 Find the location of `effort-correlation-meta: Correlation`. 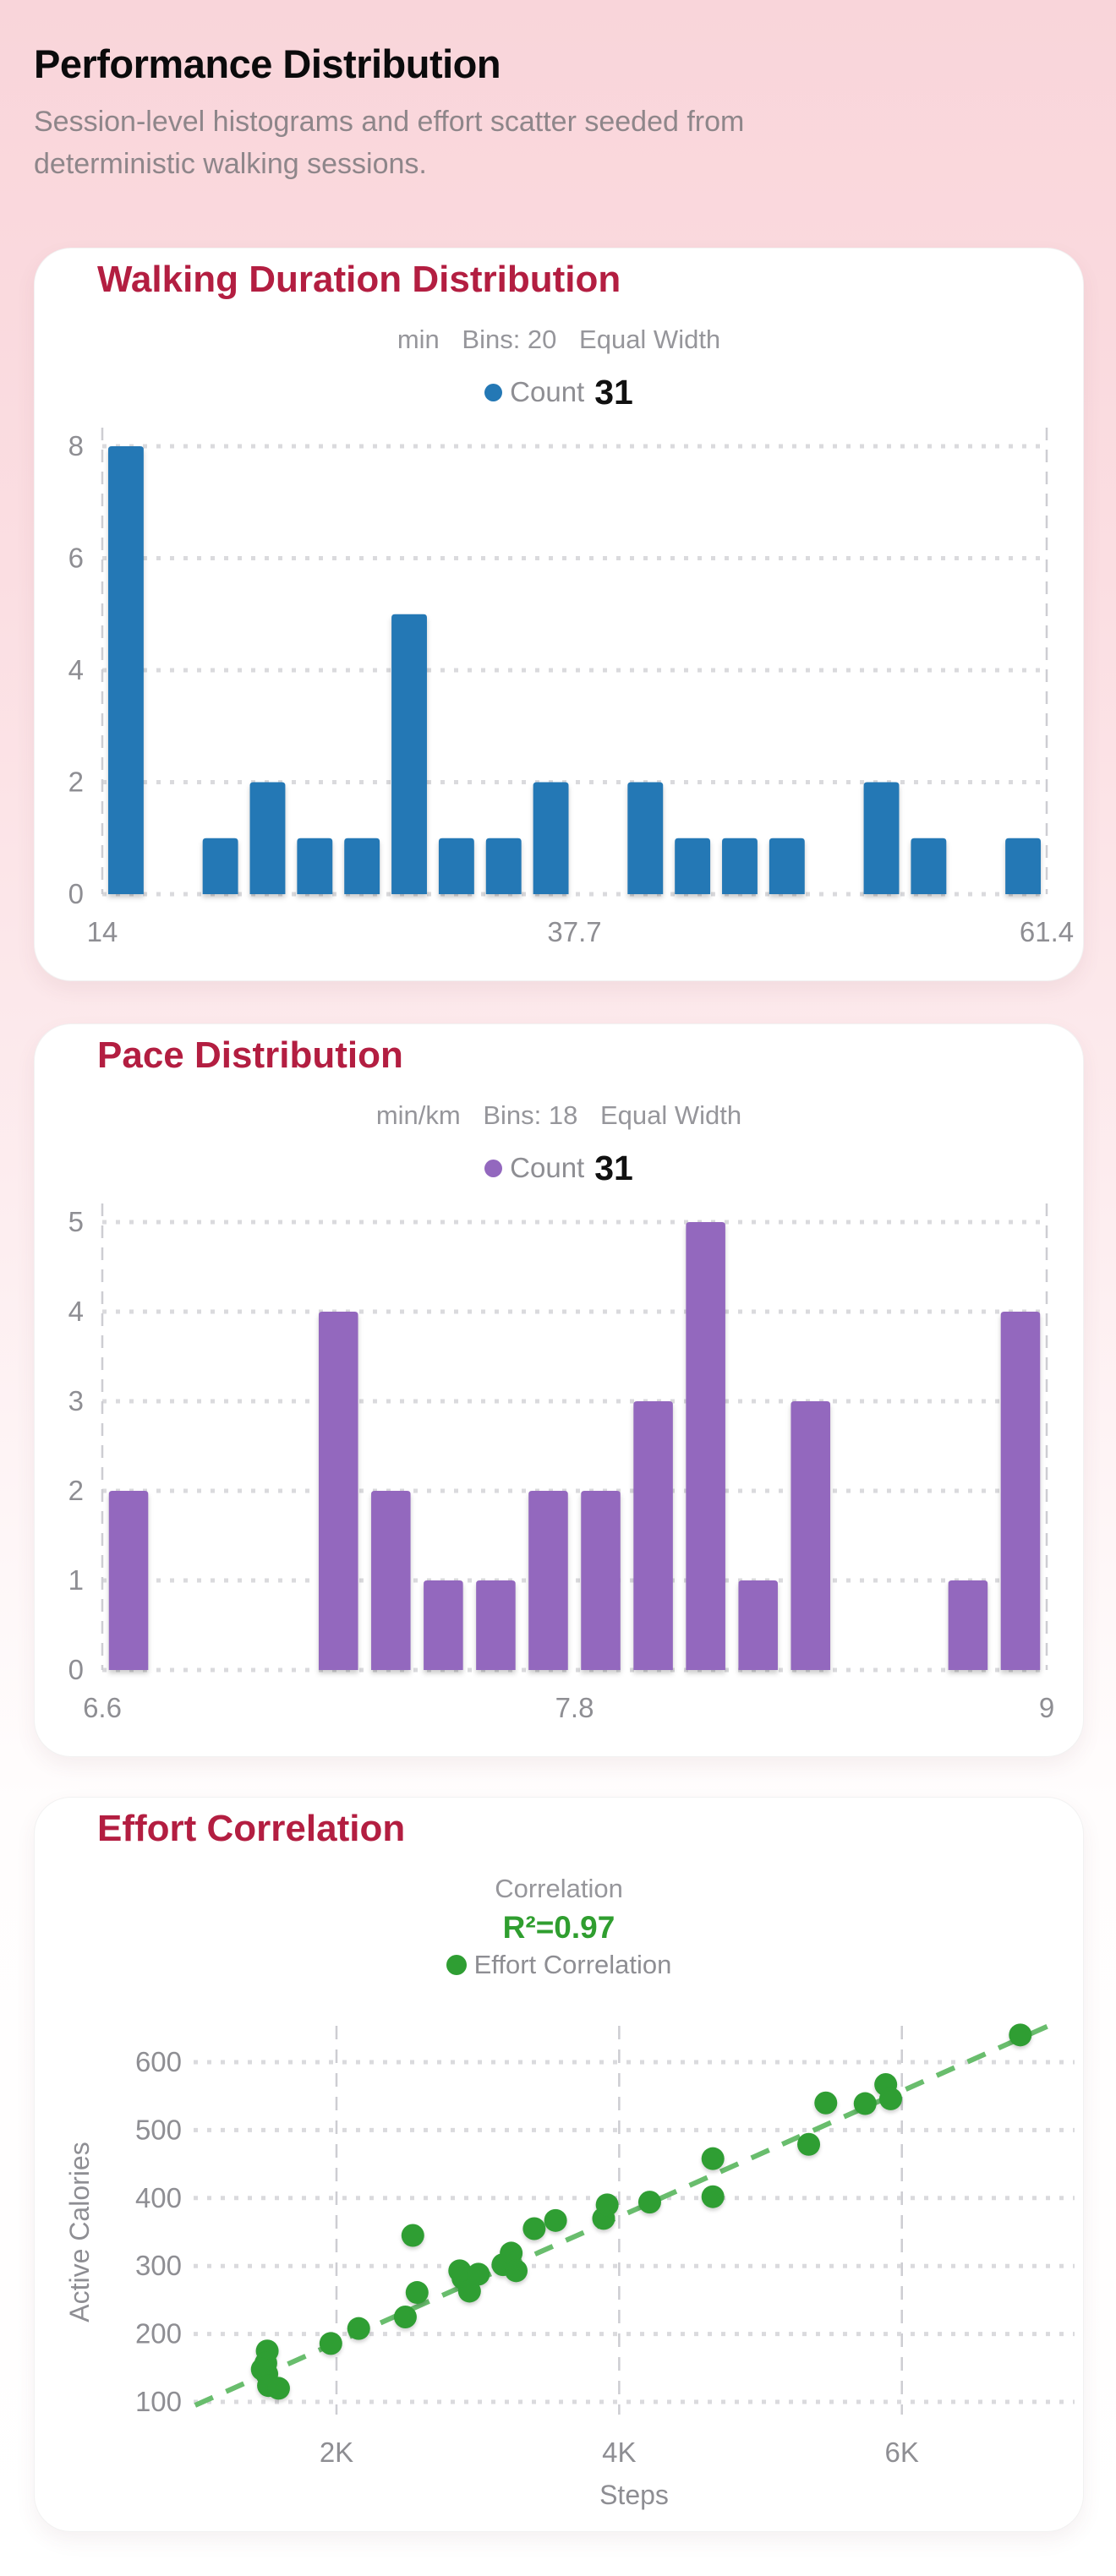

effort-correlation-meta: Correlation is located at coordinates (559, 1889).